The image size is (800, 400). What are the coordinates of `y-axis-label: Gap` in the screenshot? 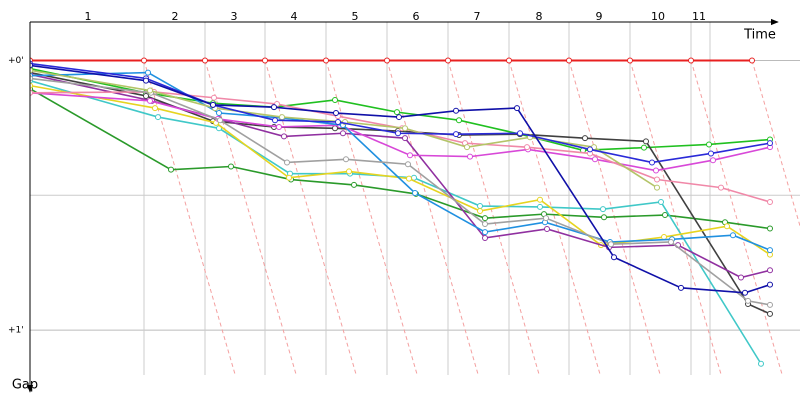 It's located at (25, 385).